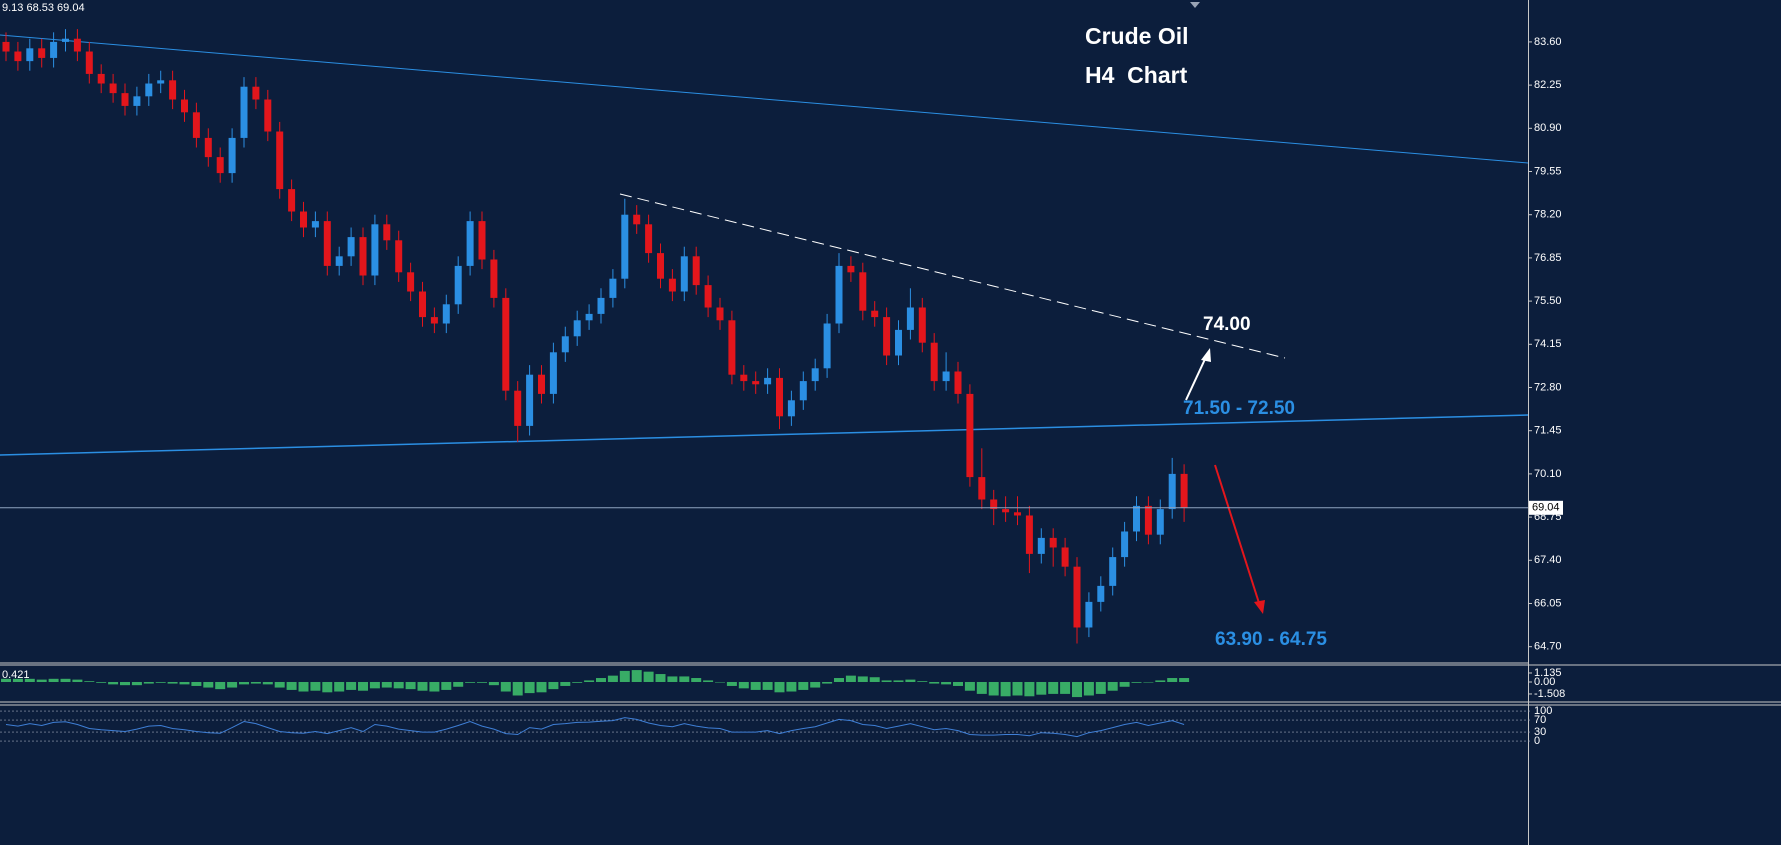 The width and height of the screenshot is (1781, 845). What do you see at coordinates (1548, 85) in the screenshot?
I see `y-tick-label: 82.25` at bounding box center [1548, 85].